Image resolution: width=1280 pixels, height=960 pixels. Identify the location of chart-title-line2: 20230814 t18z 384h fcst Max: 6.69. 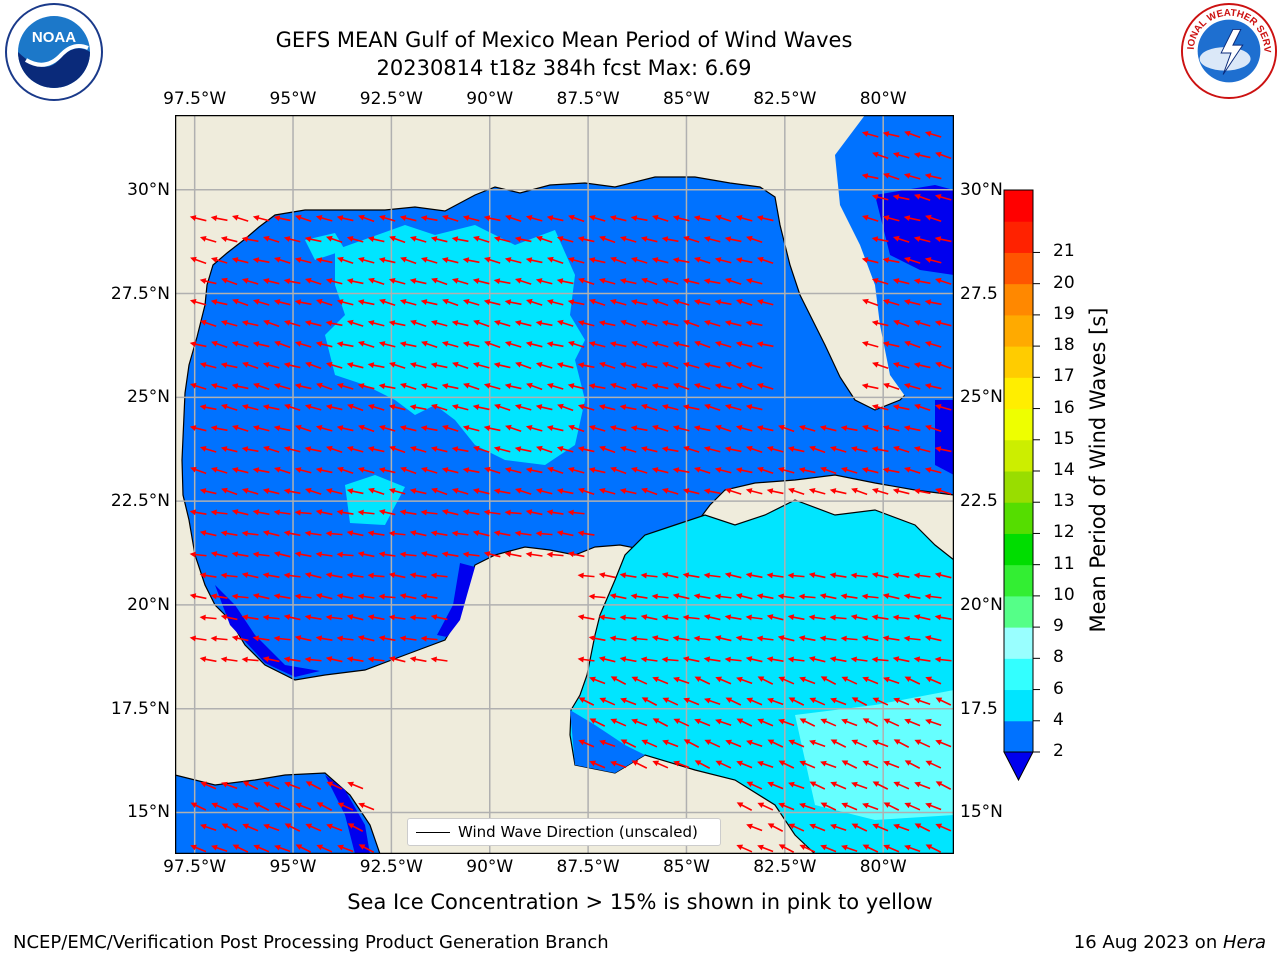
(564, 68).